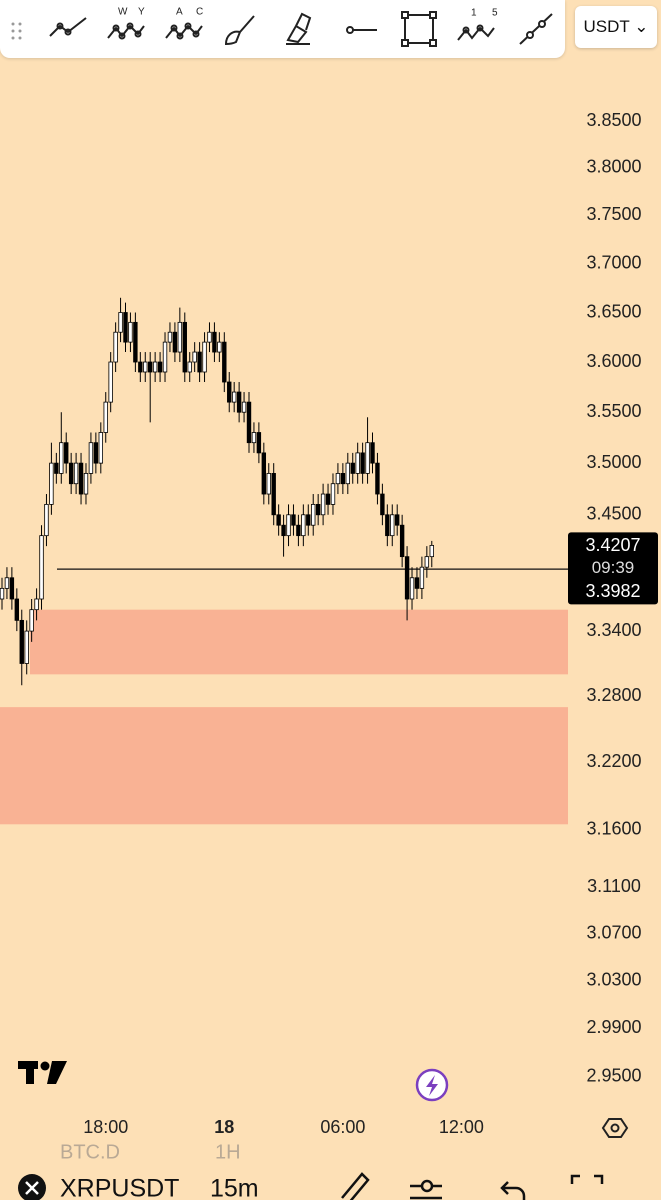  Describe the element at coordinates (613, 932) in the screenshot. I see `y-tick-label: 3.0700` at that location.